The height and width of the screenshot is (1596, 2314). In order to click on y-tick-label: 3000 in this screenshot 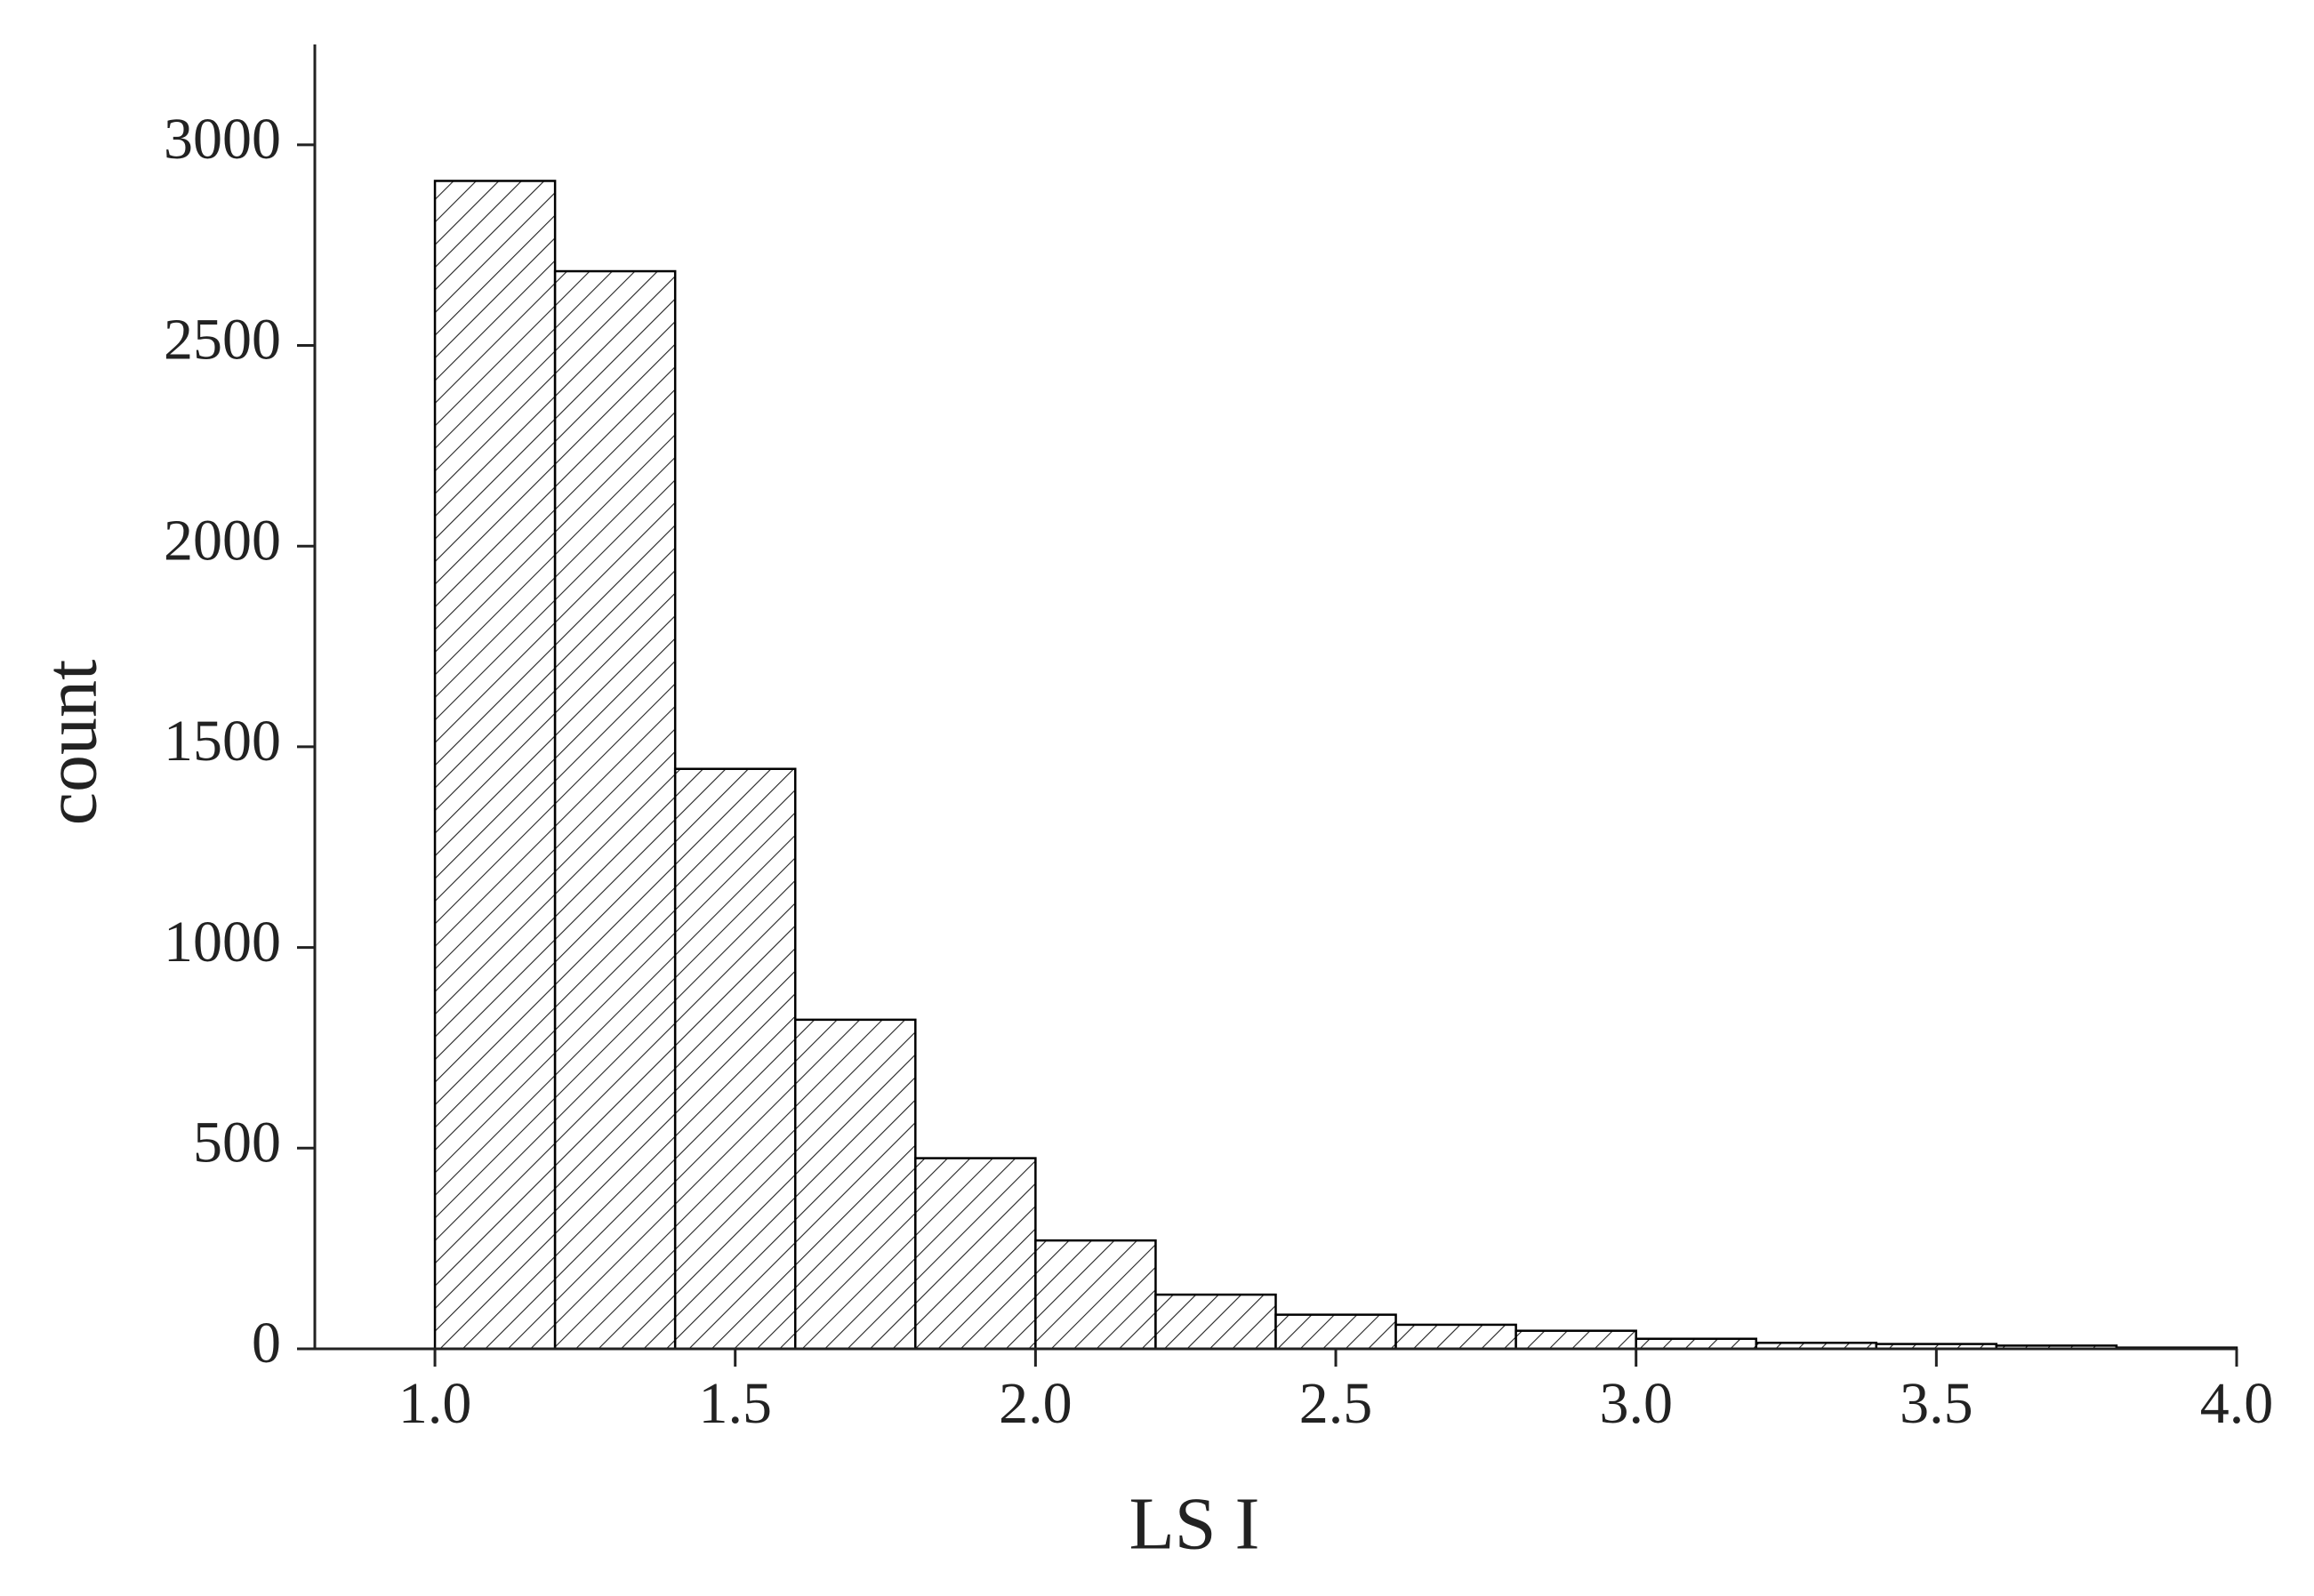, I will do `click(222, 139)`.